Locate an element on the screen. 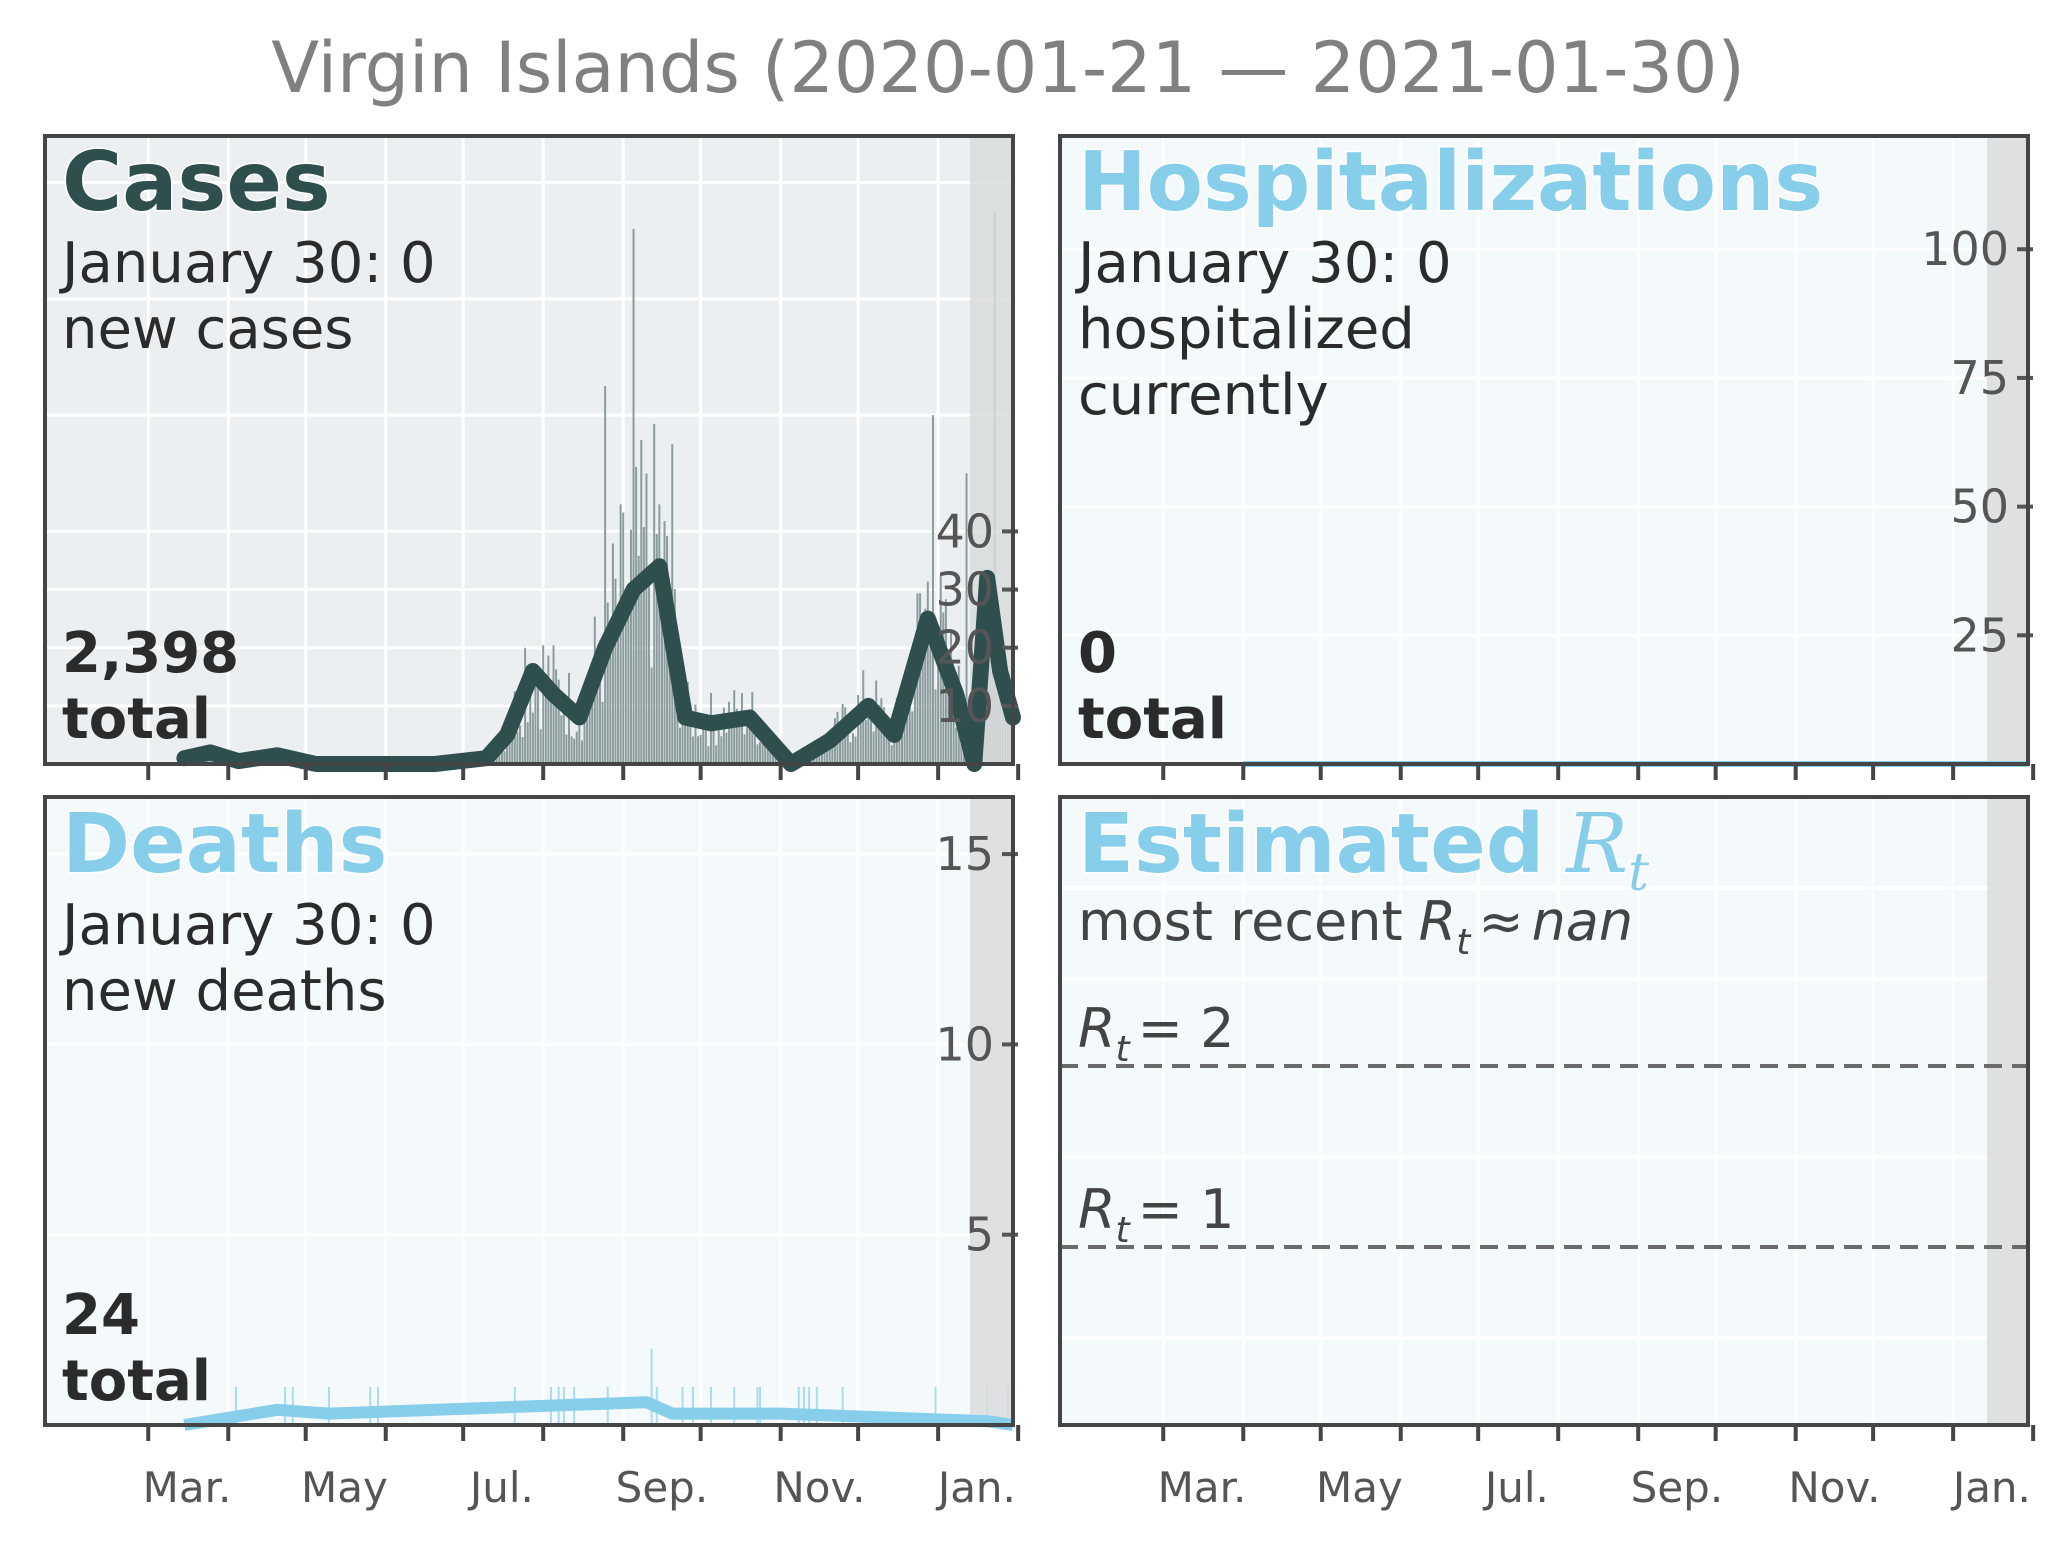 The image size is (2061, 1543). y-tick-label: 50 is located at coordinates (1979, 507).